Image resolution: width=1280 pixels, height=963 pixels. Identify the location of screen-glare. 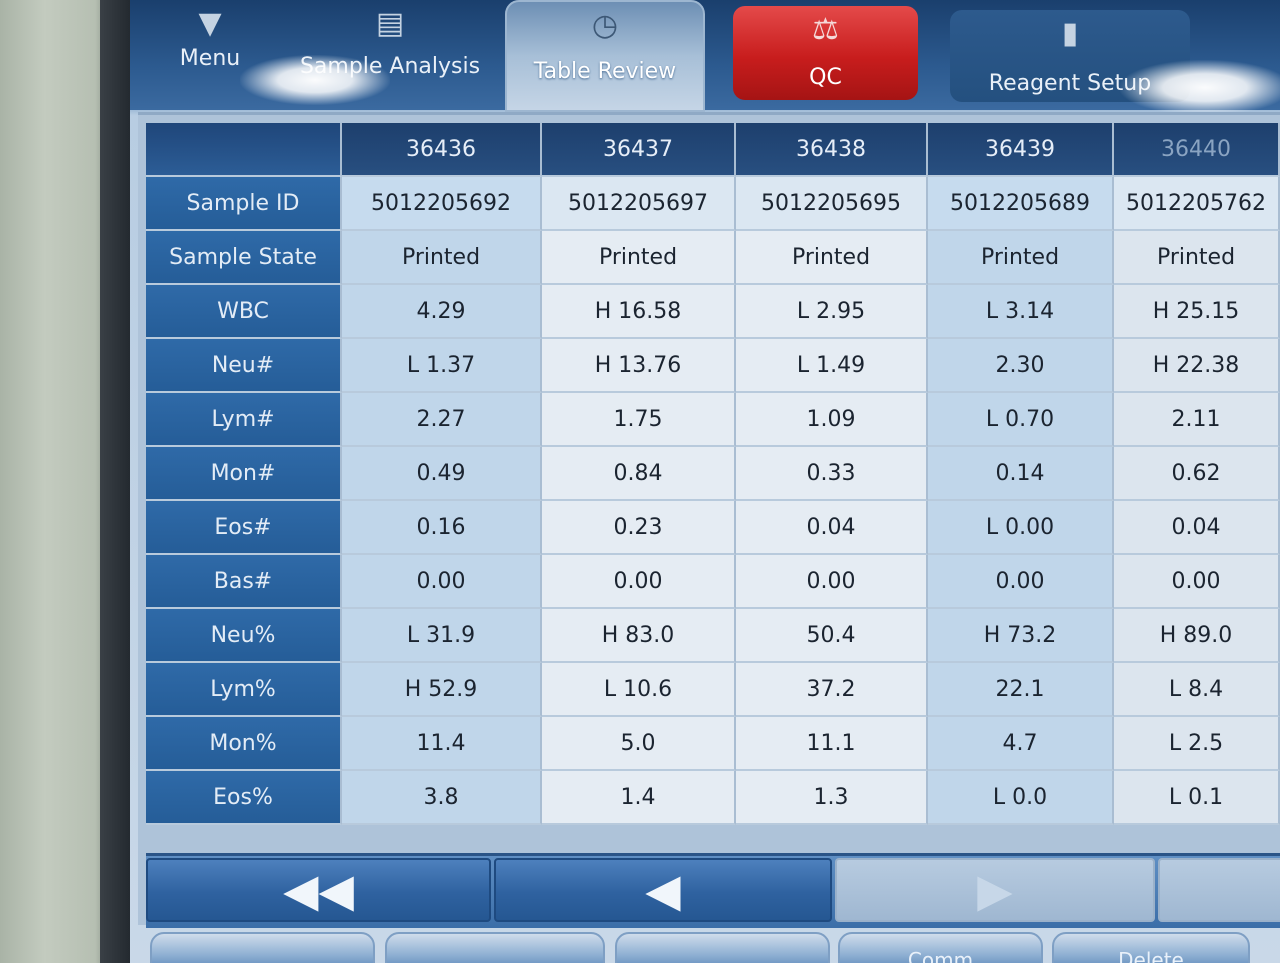
(315, 80).